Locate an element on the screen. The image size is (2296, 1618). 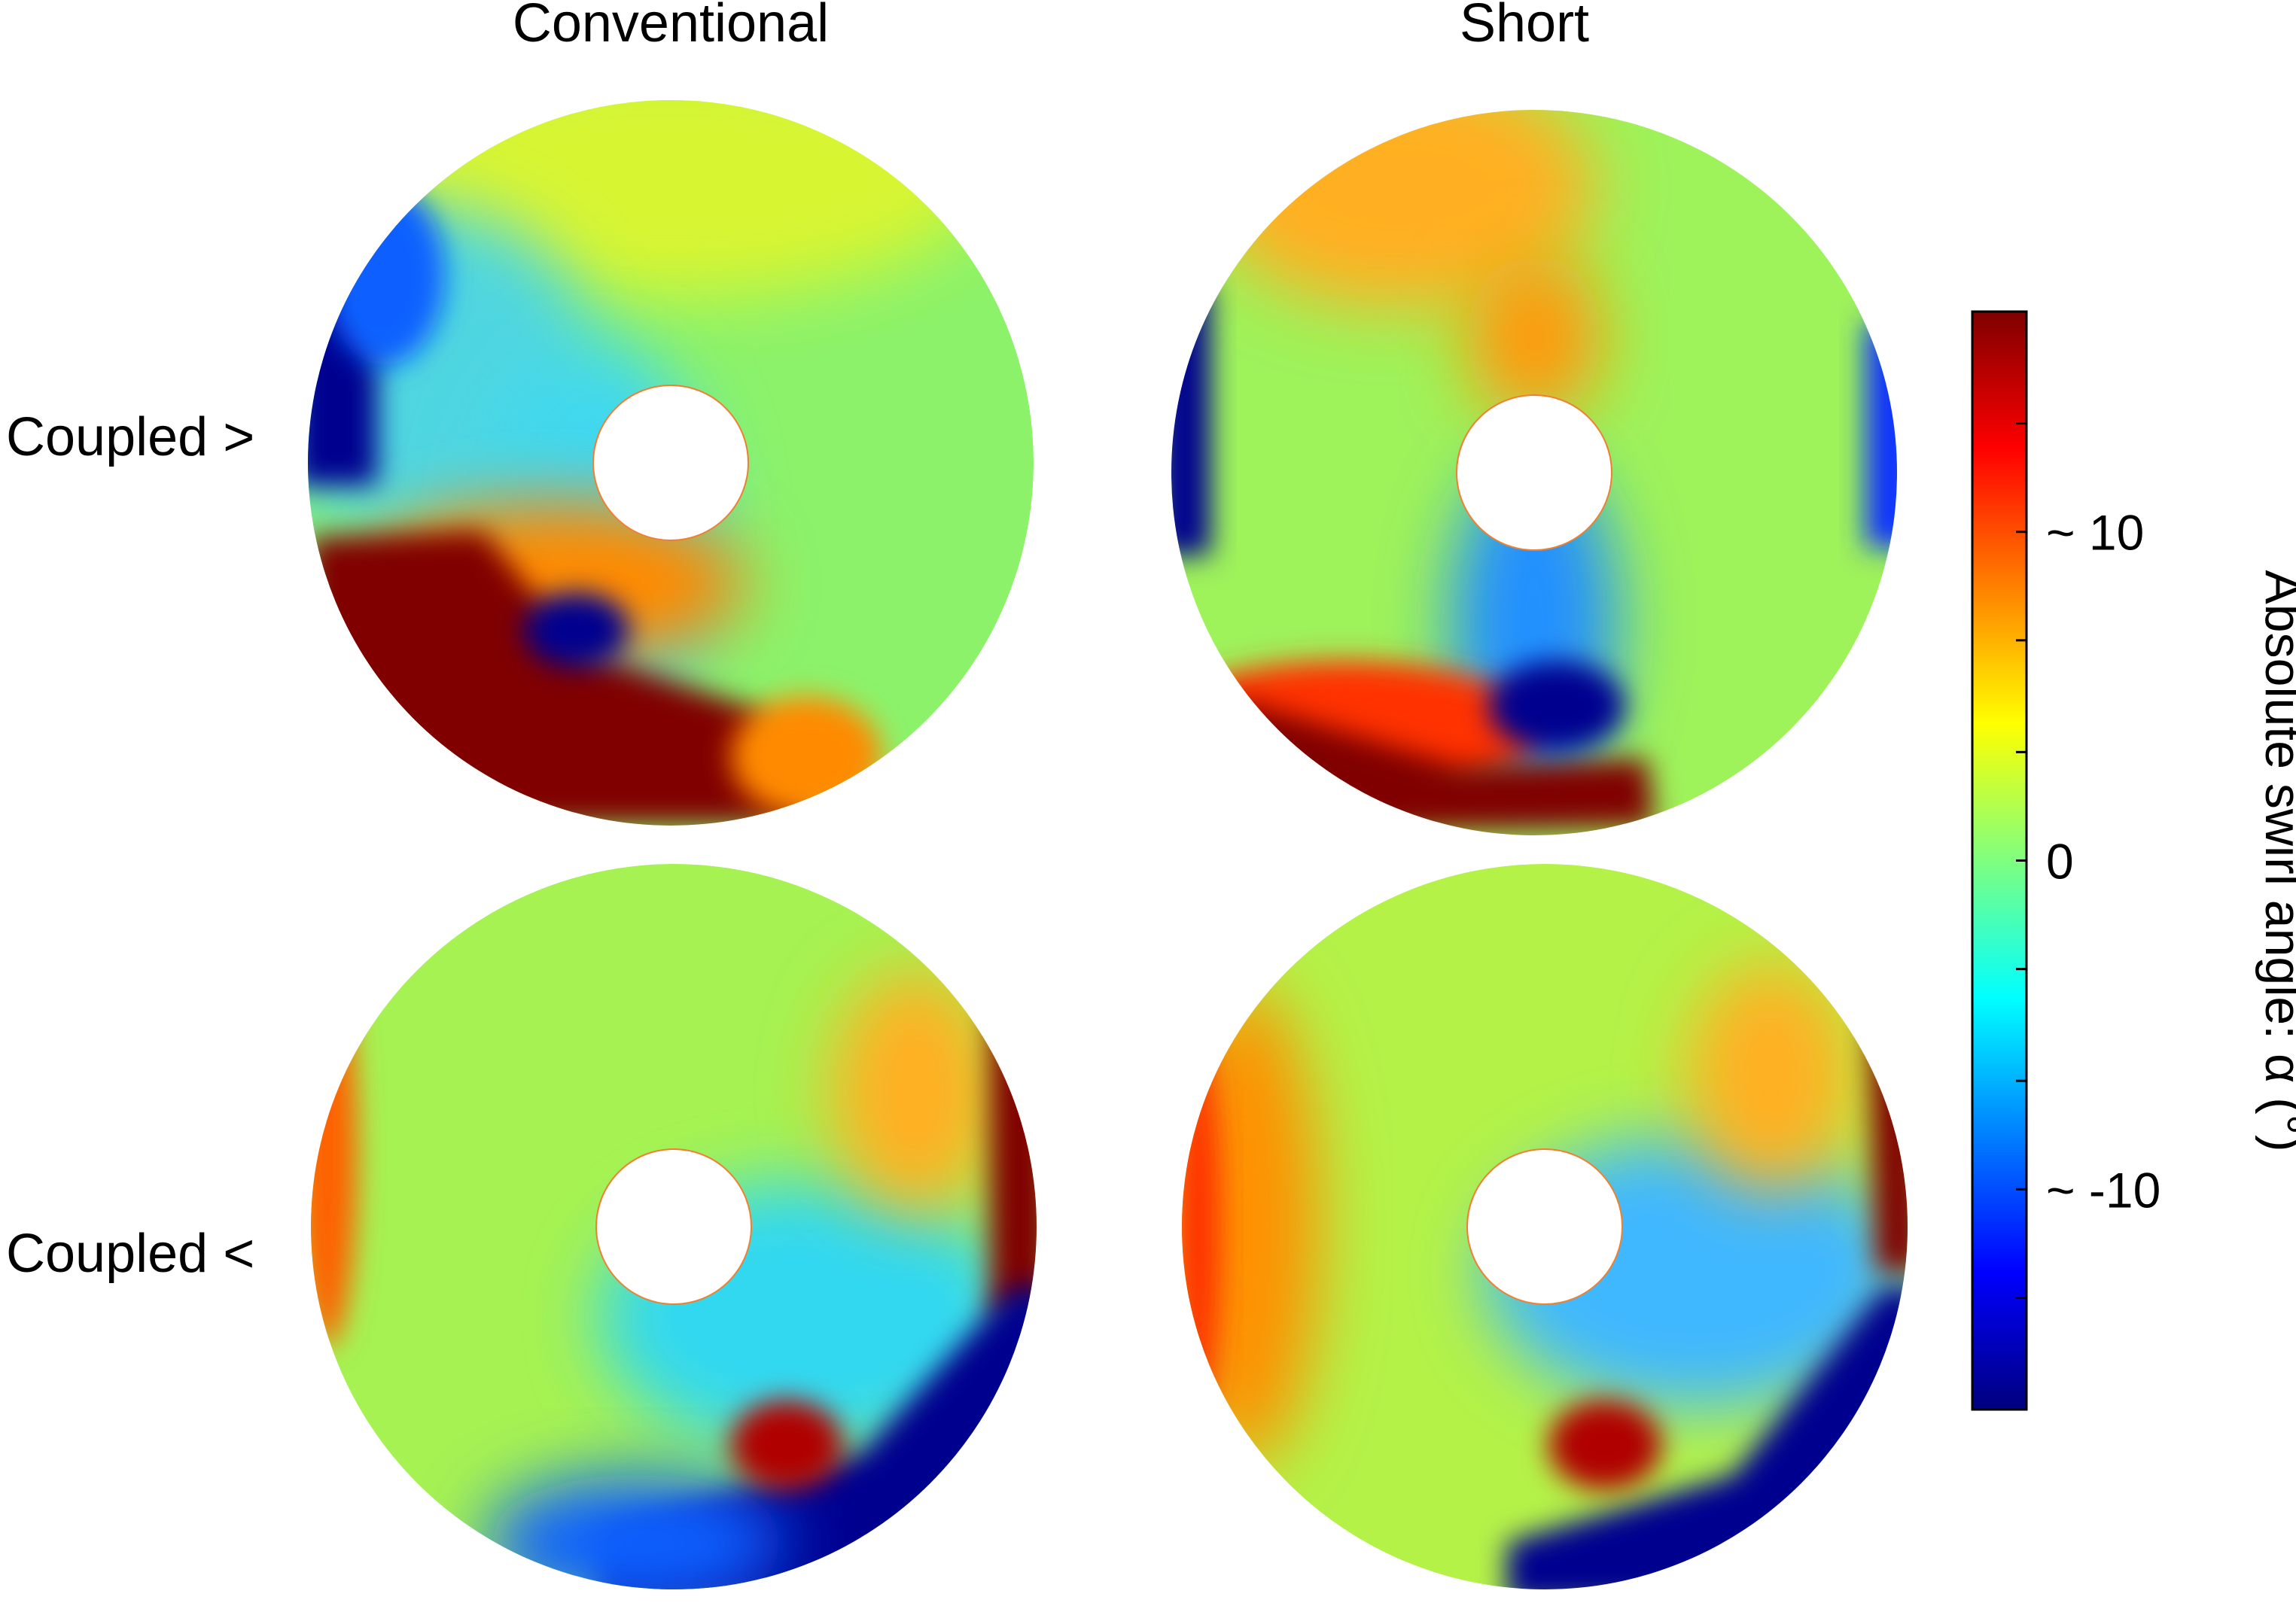
tick-label: 0 is located at coordinates (2060, 862).